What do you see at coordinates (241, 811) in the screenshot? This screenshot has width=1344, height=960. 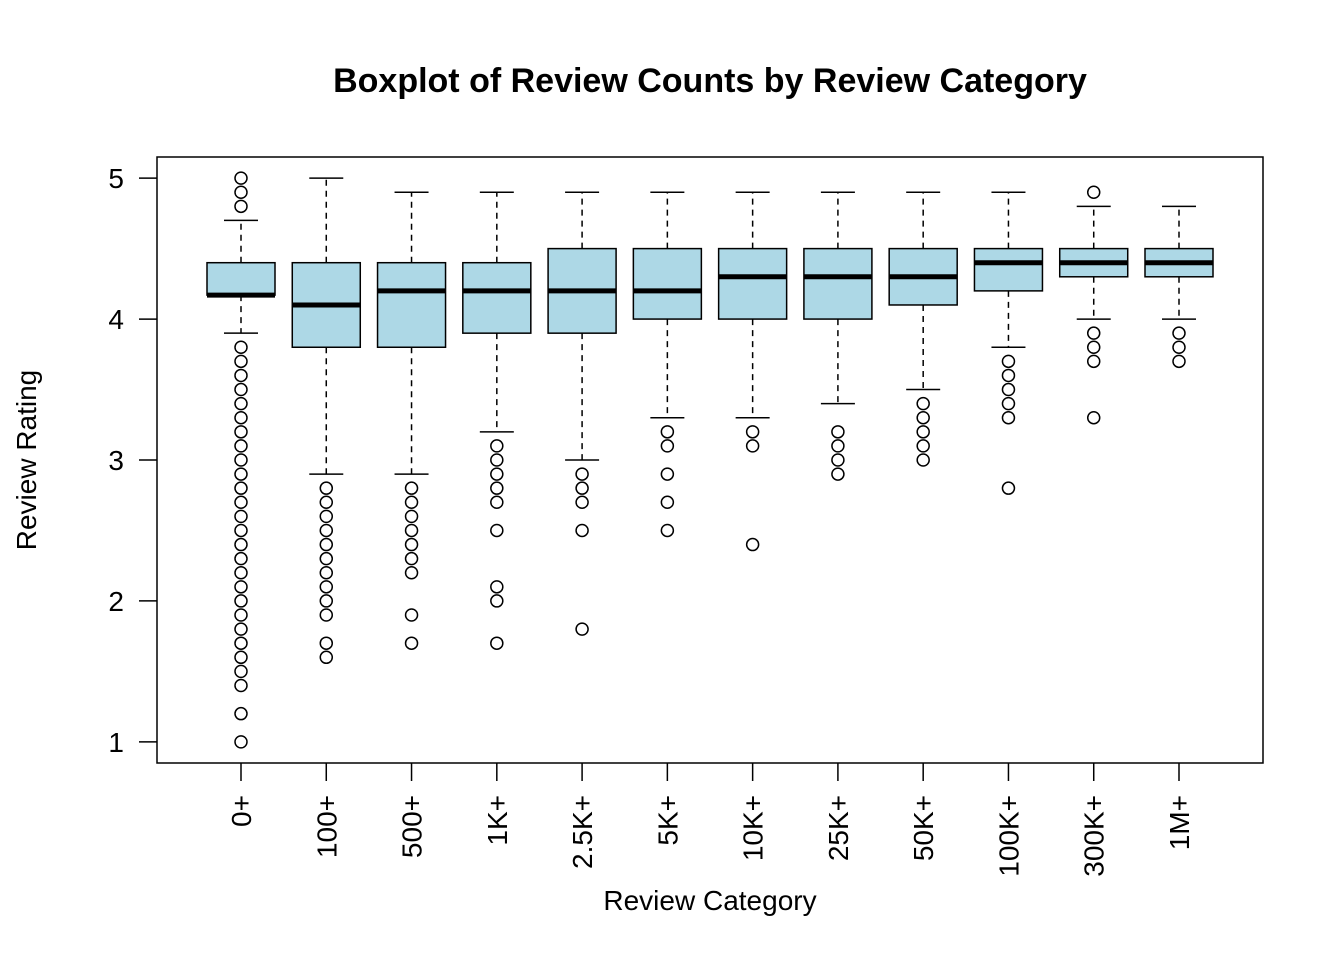 I see `x-tick-label: 0+` at bounding box center [241, 811].